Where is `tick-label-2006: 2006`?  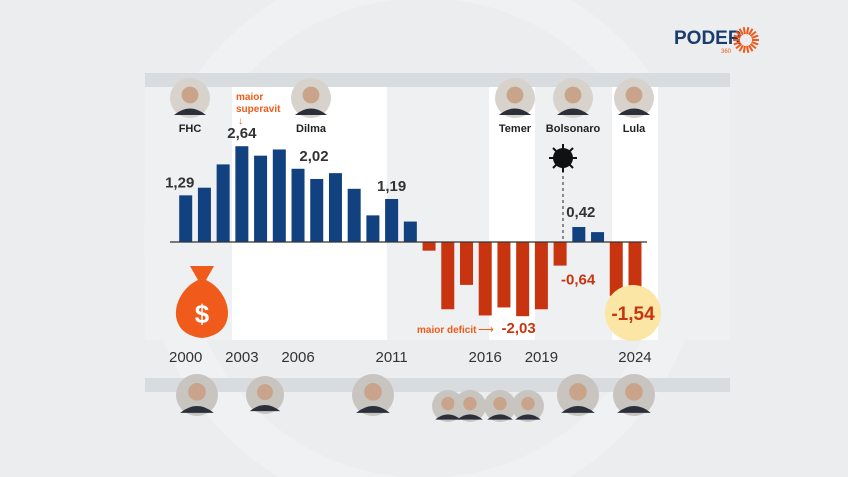
tick-label-2006: 2006 is located at coordinates (297, 357).